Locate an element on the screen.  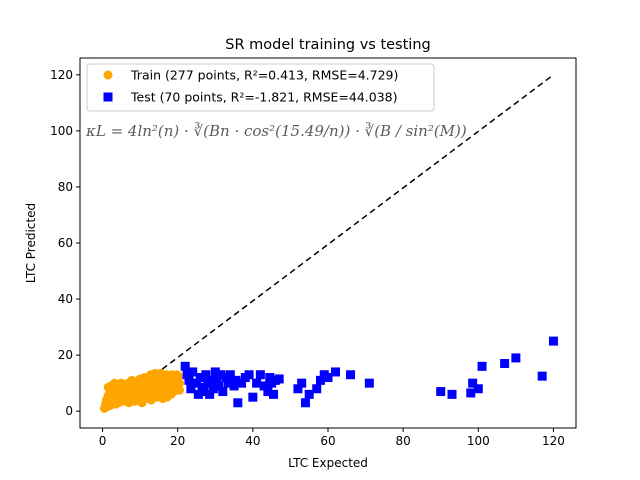
legend-box is located at coordinates (260, 87).